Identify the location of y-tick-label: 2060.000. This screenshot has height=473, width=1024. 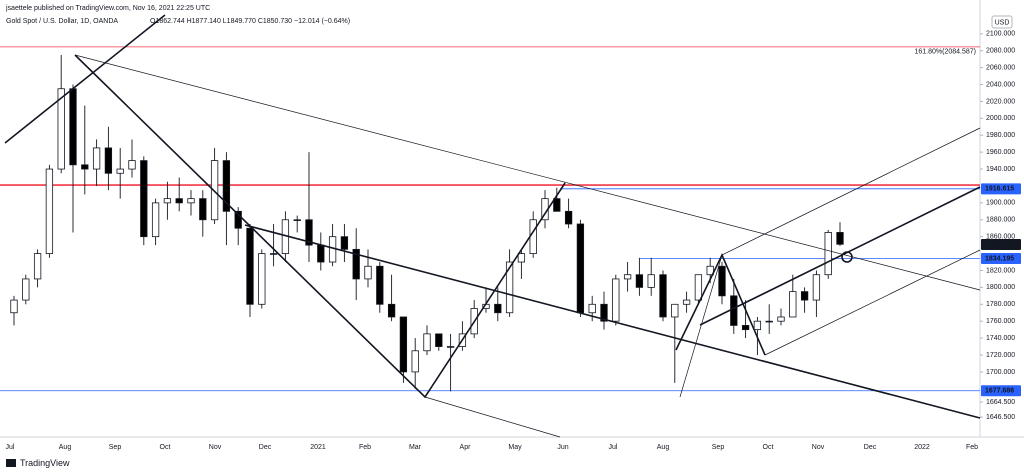
(1000, 67).